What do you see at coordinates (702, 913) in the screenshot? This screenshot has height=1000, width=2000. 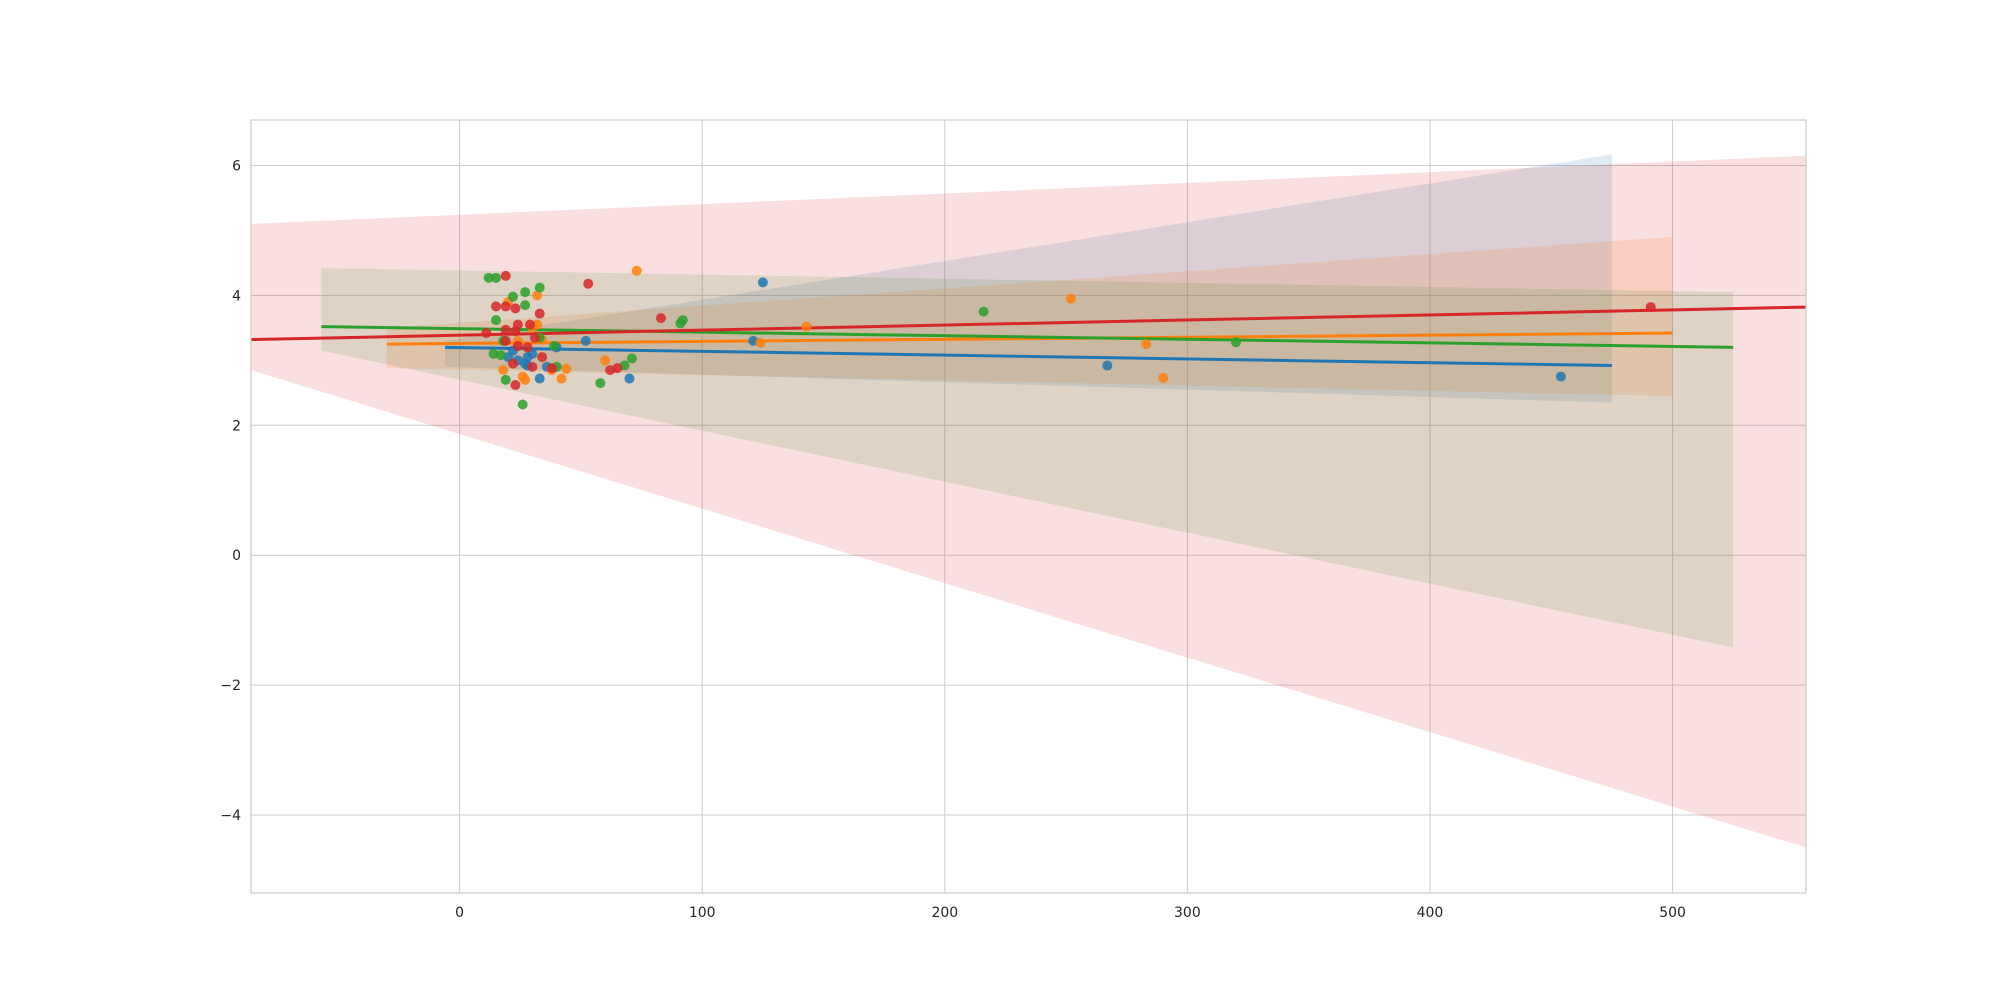 I see `x-tick-label: 100` at bounding box center [702, 913].